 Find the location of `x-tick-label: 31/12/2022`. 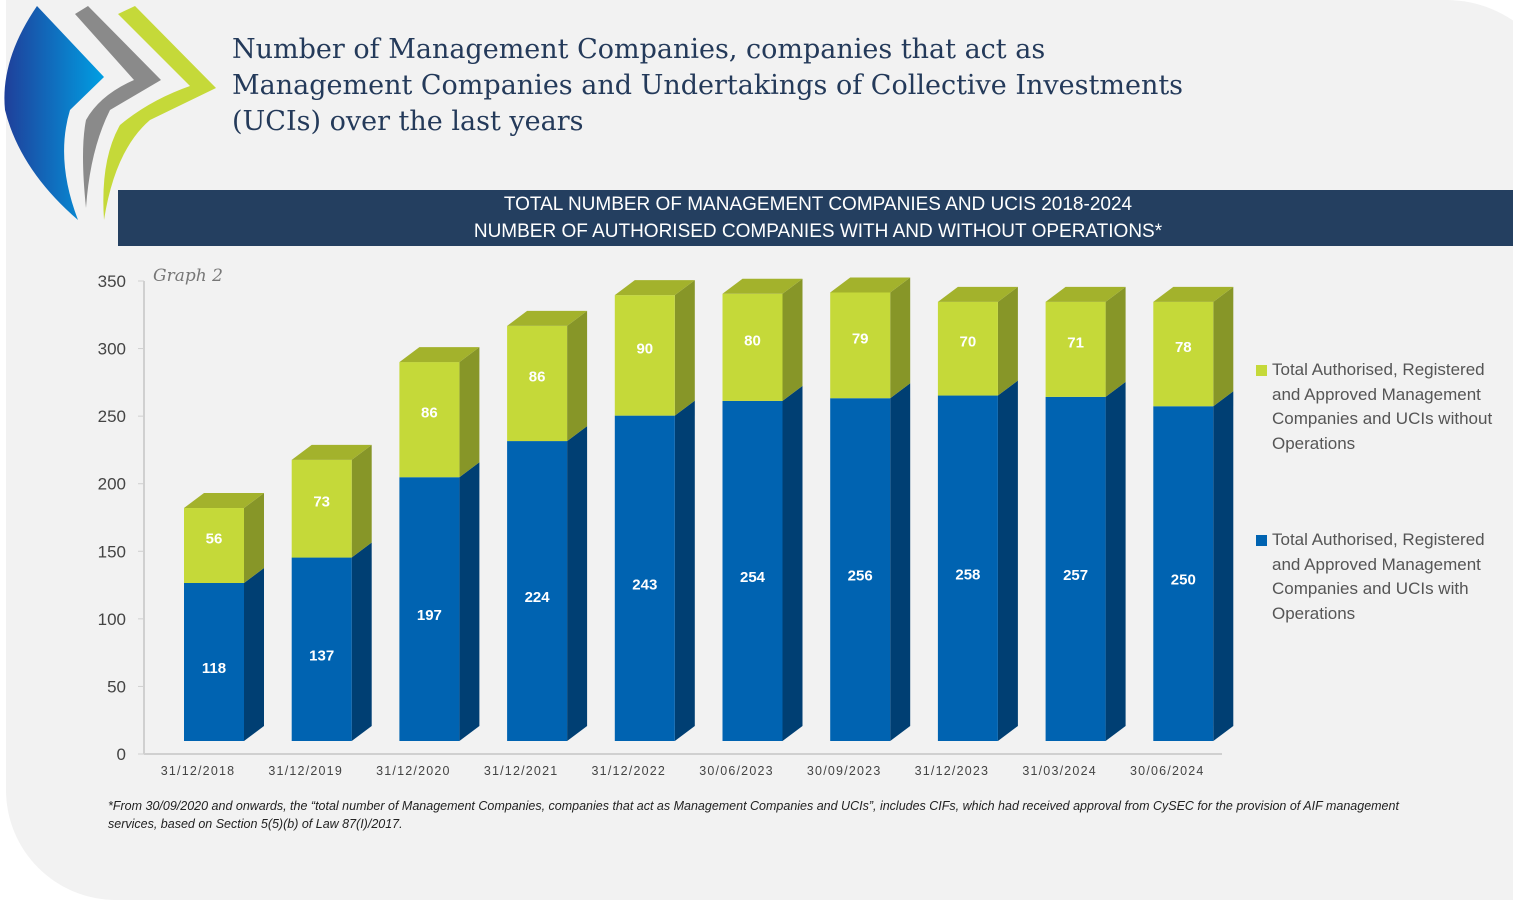

x-tick-label: 31/12/2022 is located at coordinates (629, 771).